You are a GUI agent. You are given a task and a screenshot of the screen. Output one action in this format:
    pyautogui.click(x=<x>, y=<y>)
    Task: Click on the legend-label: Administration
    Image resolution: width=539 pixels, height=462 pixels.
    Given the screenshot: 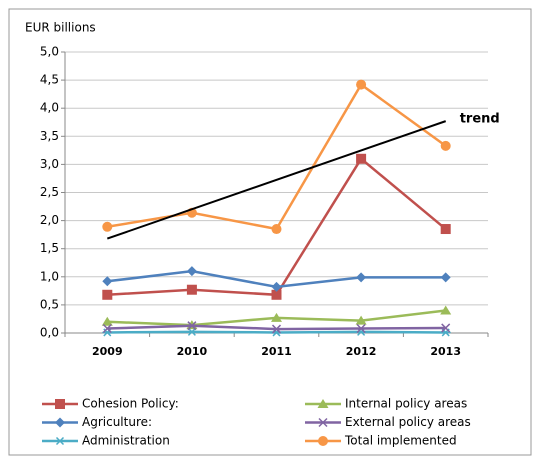 What is the action you would take?
    pyautogui.click(x=126, y=441)
    